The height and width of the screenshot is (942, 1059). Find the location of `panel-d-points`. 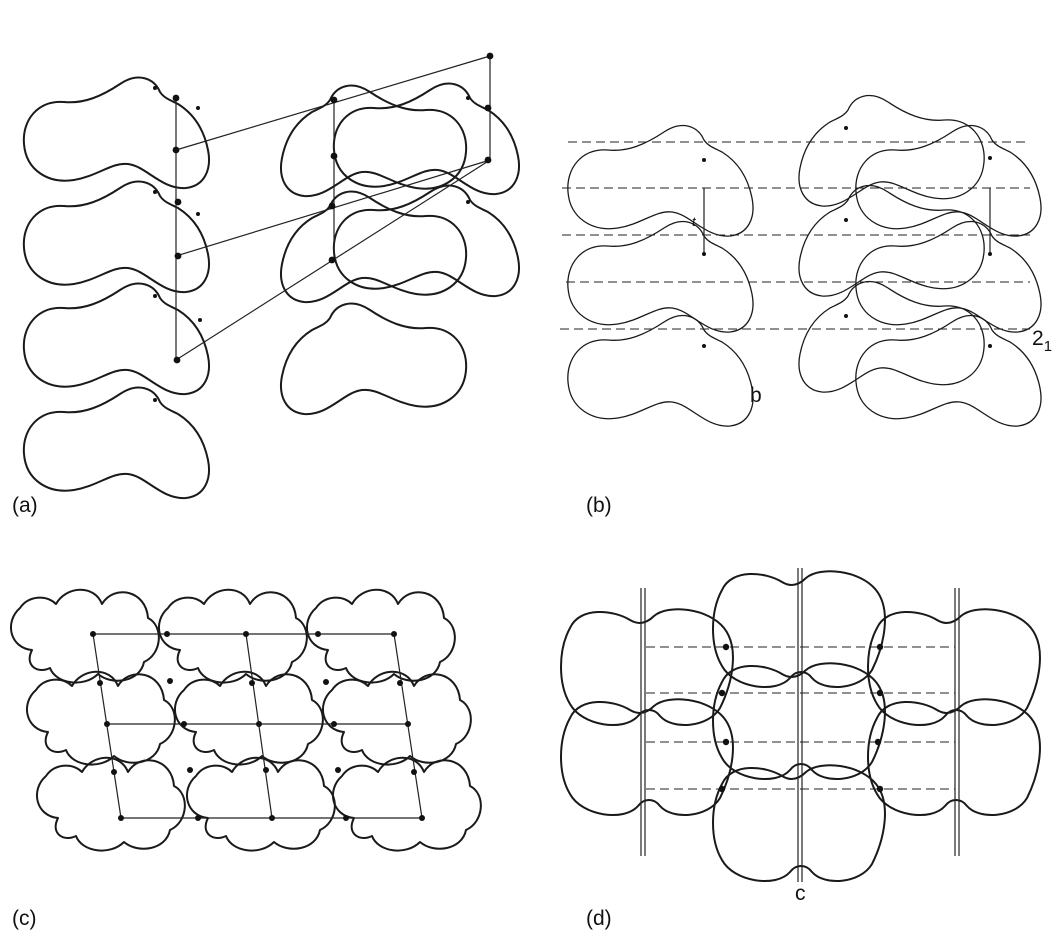

panel-d-points is located at coordinates (801, 718).